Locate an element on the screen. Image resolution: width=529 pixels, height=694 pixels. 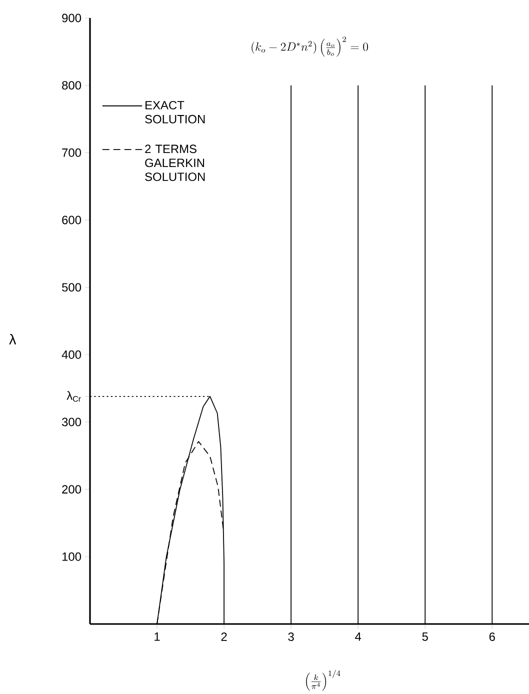
y-axis-title: λ is located at coordinates (12, 339).